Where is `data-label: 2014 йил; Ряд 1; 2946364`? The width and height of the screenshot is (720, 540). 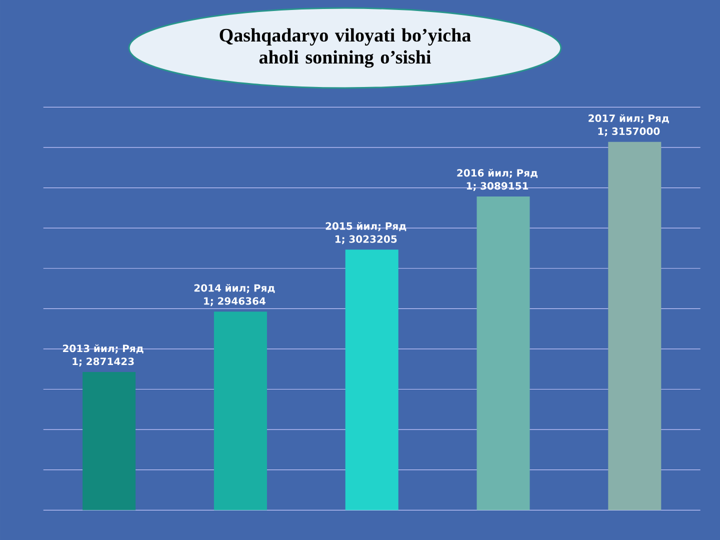
data-label: 2014 йил; Ряд 1; 2946364 is located at coordinates (234, 295).